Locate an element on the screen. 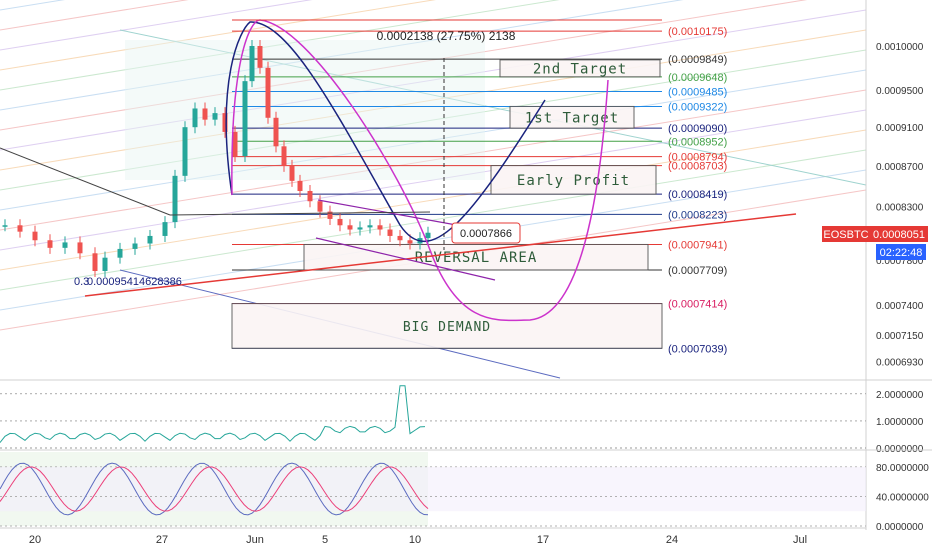  time-tick: Jul is located at coordinates (800, 540).